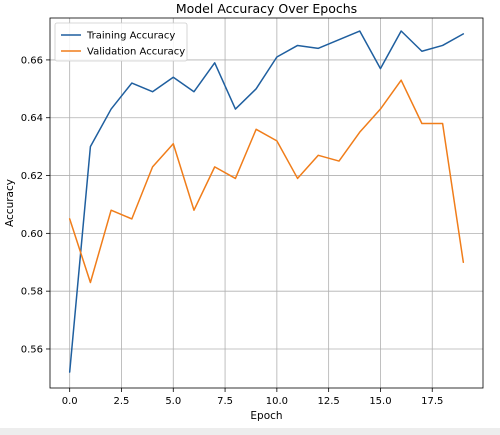 Image resolution: width=500 pixels, height=435 pixels. What do you see at coordinates (32, 234) in the screenshot?
I see `y-tick-label: 0.60` at bounding box center [32, 234].